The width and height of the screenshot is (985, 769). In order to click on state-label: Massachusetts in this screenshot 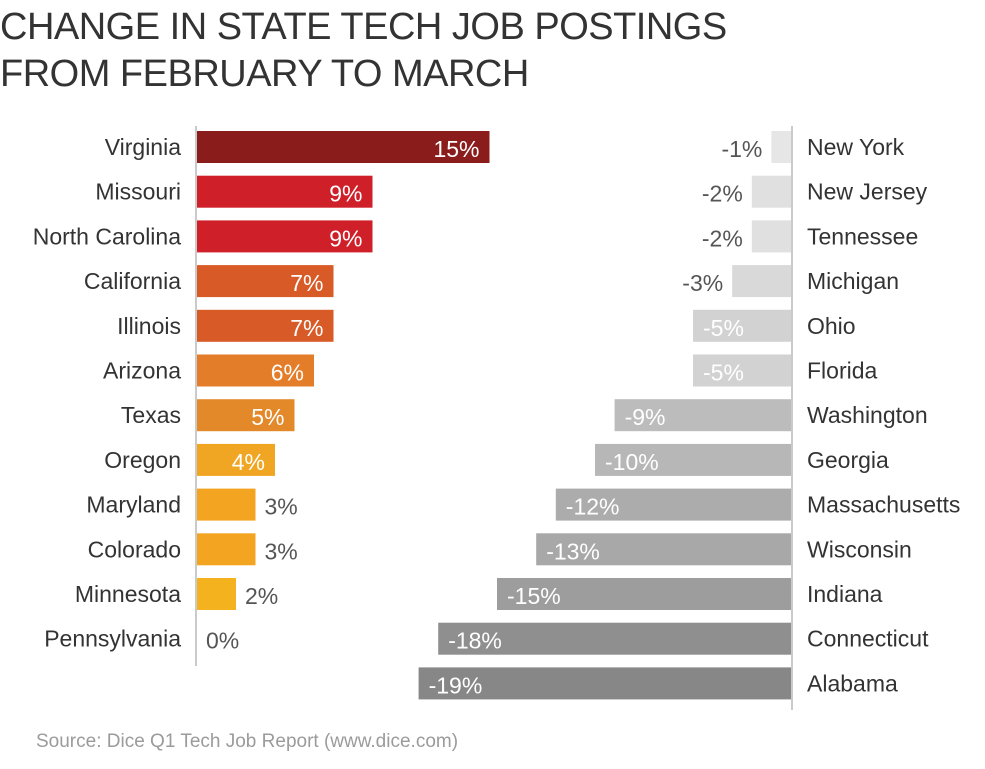, I will do `click(883, 505)`.